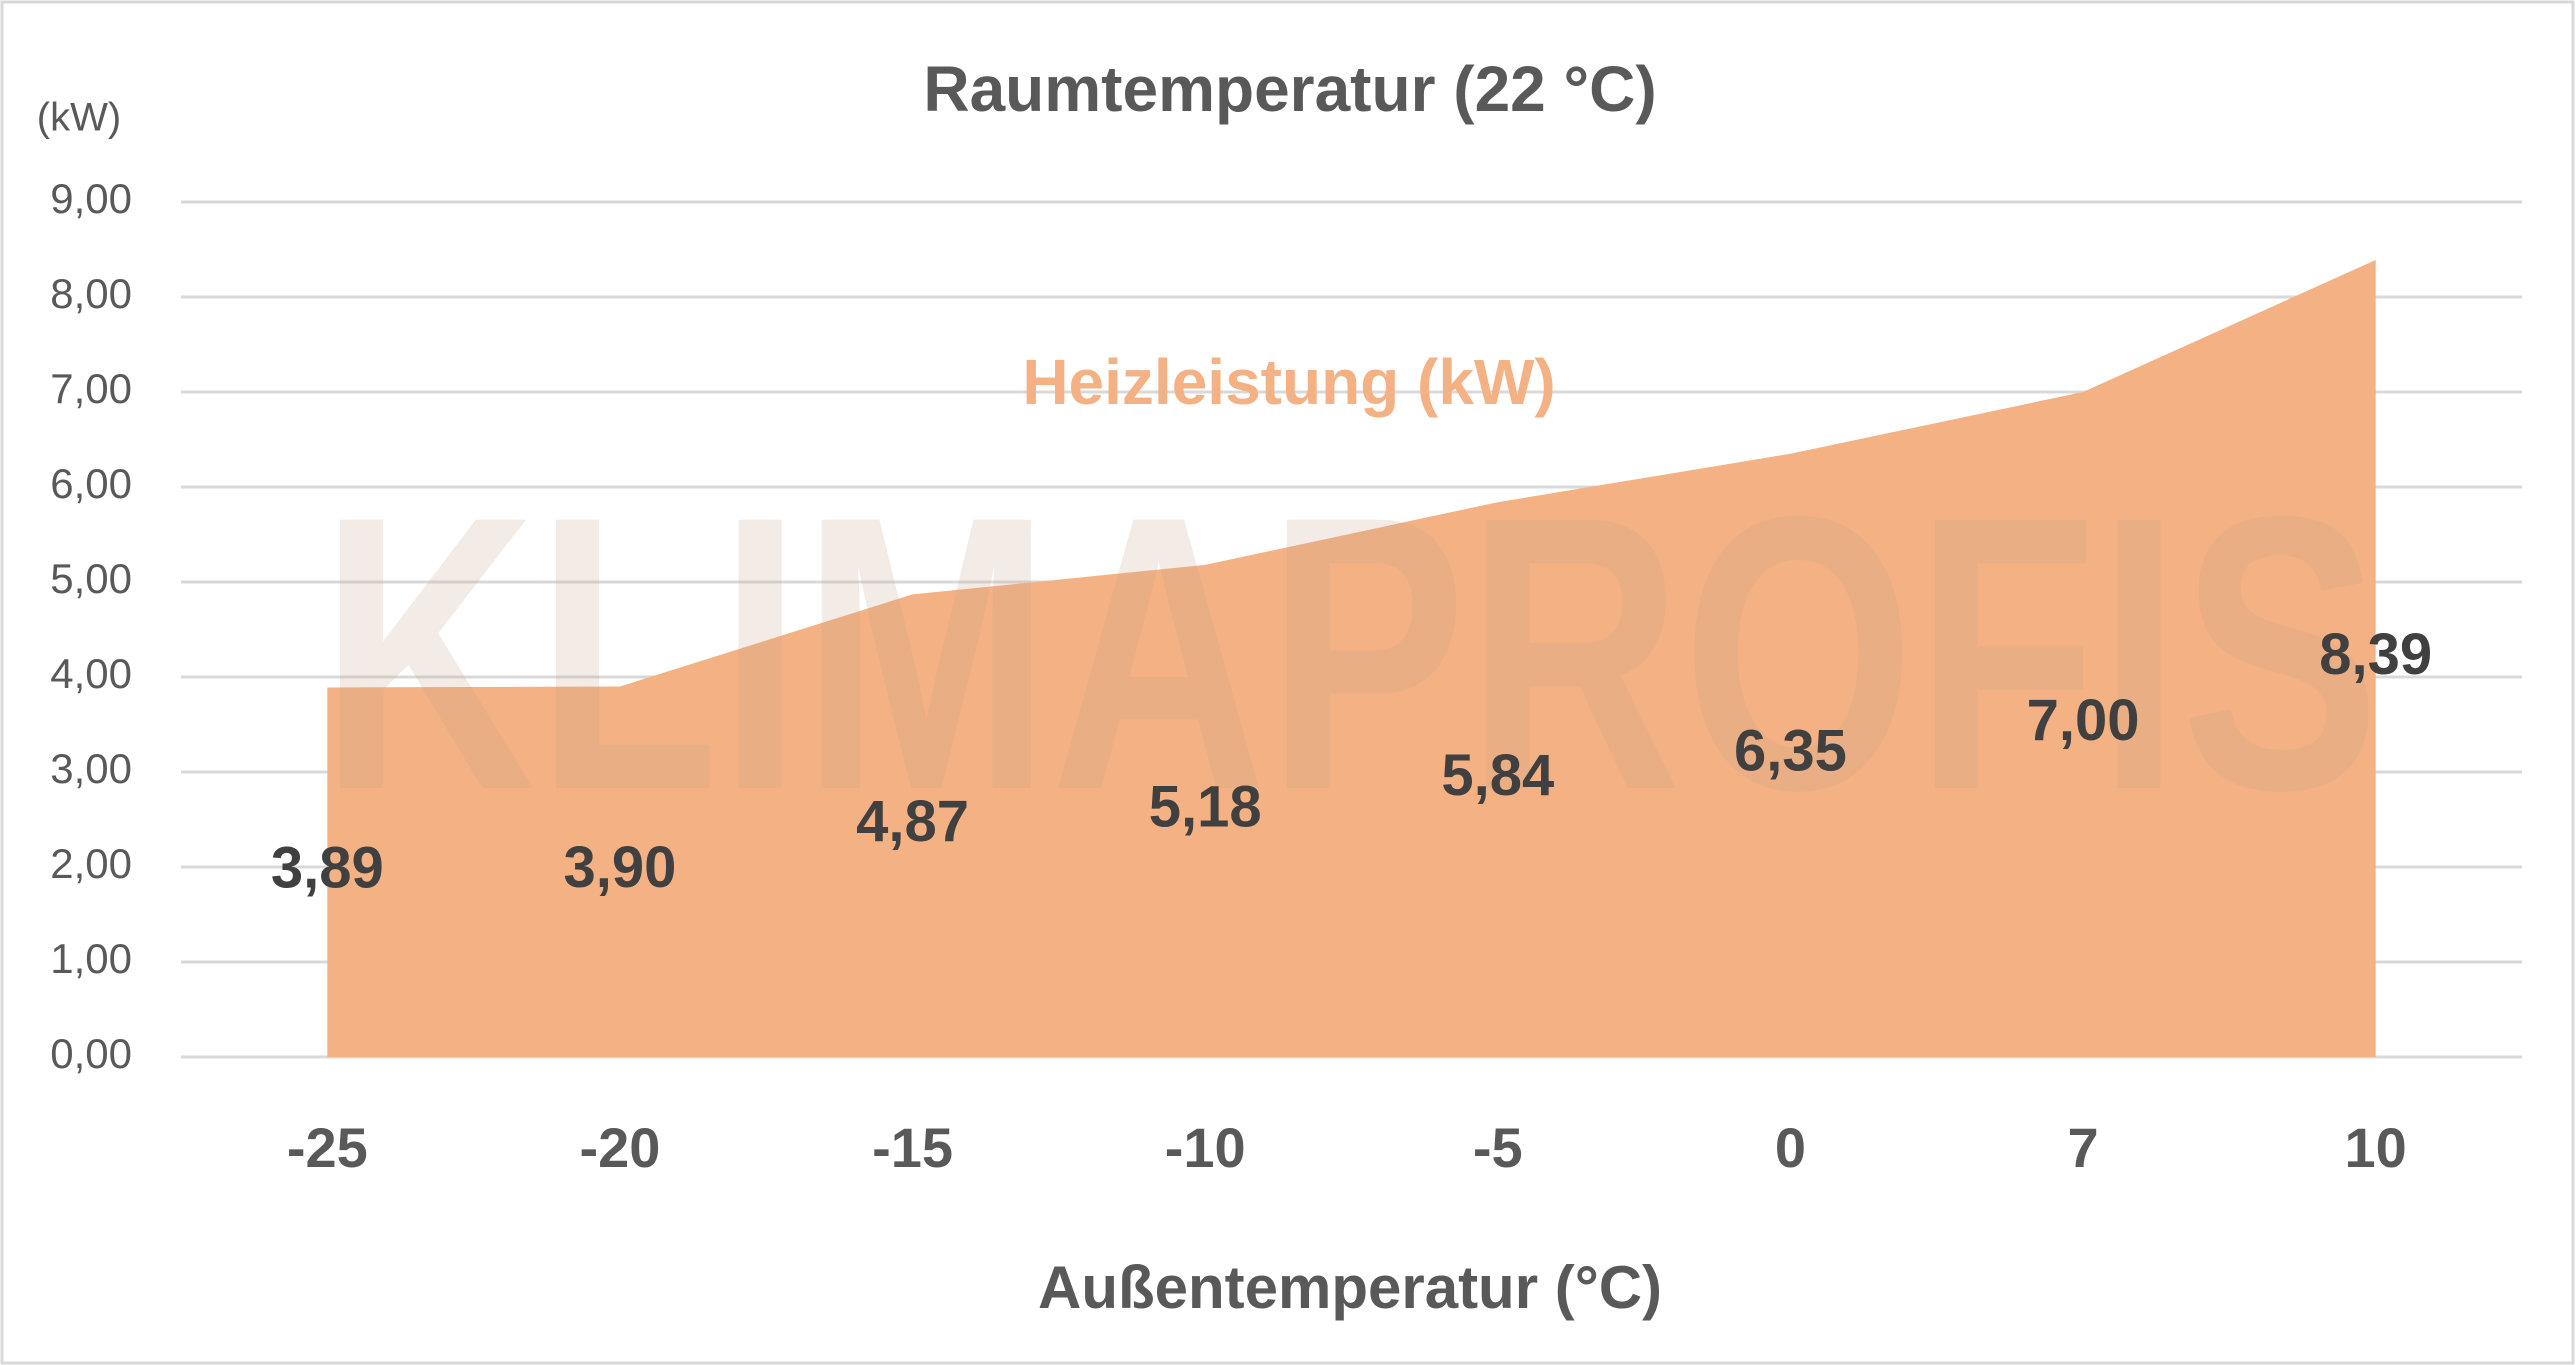  What do you see at coordinates (91, 388) in the screenshot?
I see `y-tick-label: 7,00` at bounding box center [91, 388].